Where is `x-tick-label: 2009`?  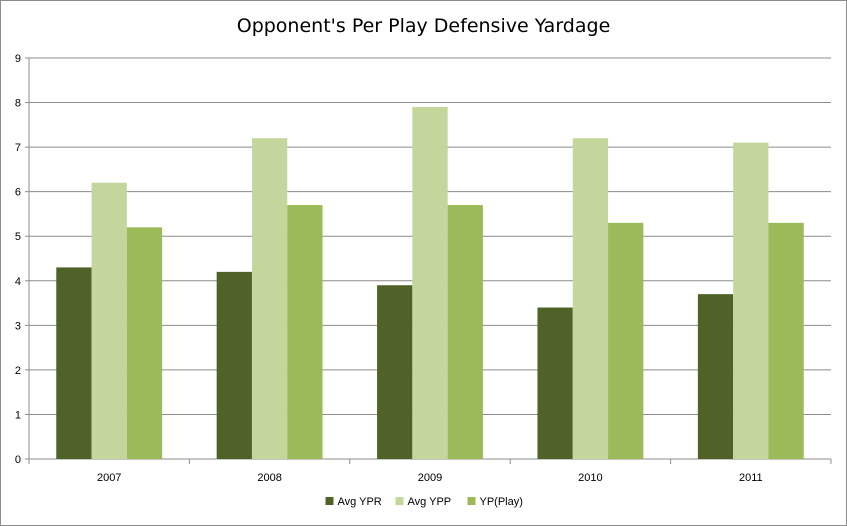 x-tick-label: 2009 is located at coordinates (430, 478).